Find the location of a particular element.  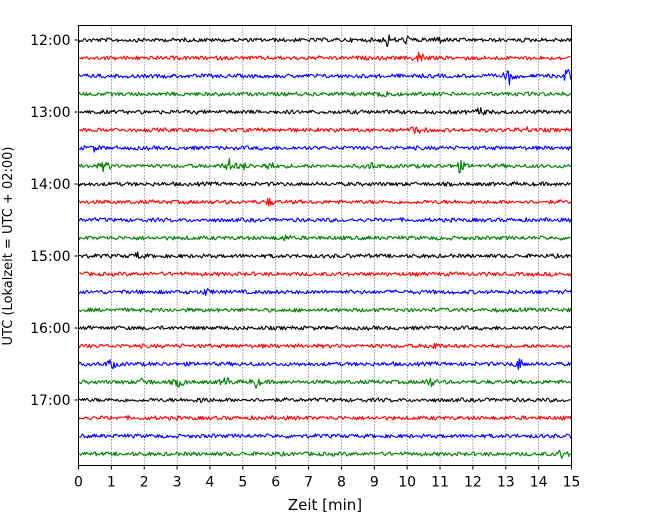

y-axis-label: UTC (Lokalzeit = UTC + 02:00) is located at coordinates (8, 246).